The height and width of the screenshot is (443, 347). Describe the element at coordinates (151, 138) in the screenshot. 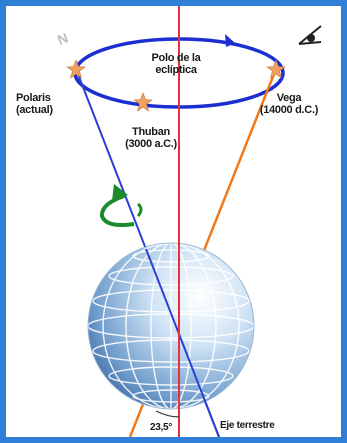

I see `thuban-label: Thuban (3000 a.C.)` at that location.